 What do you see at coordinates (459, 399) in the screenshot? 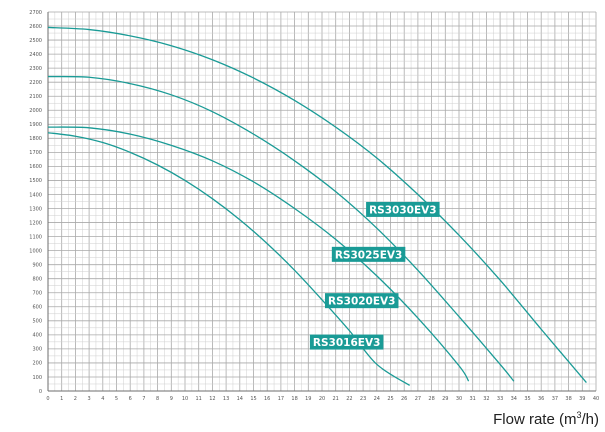
I see `x-tick-label: 30` at bounding box center [459, 399].